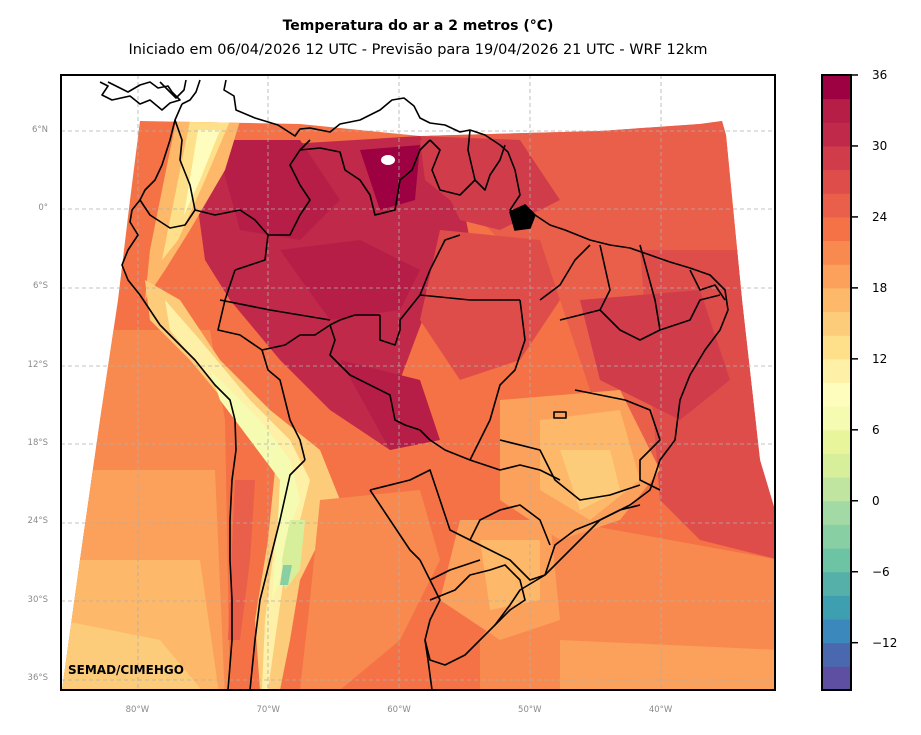 The width and height of the screenshot is (921, 735). What do you see at coordinates (137, 710) in the screenshot?
I see `lon-tick-label: 80°W` at bounding box center [137, 710].